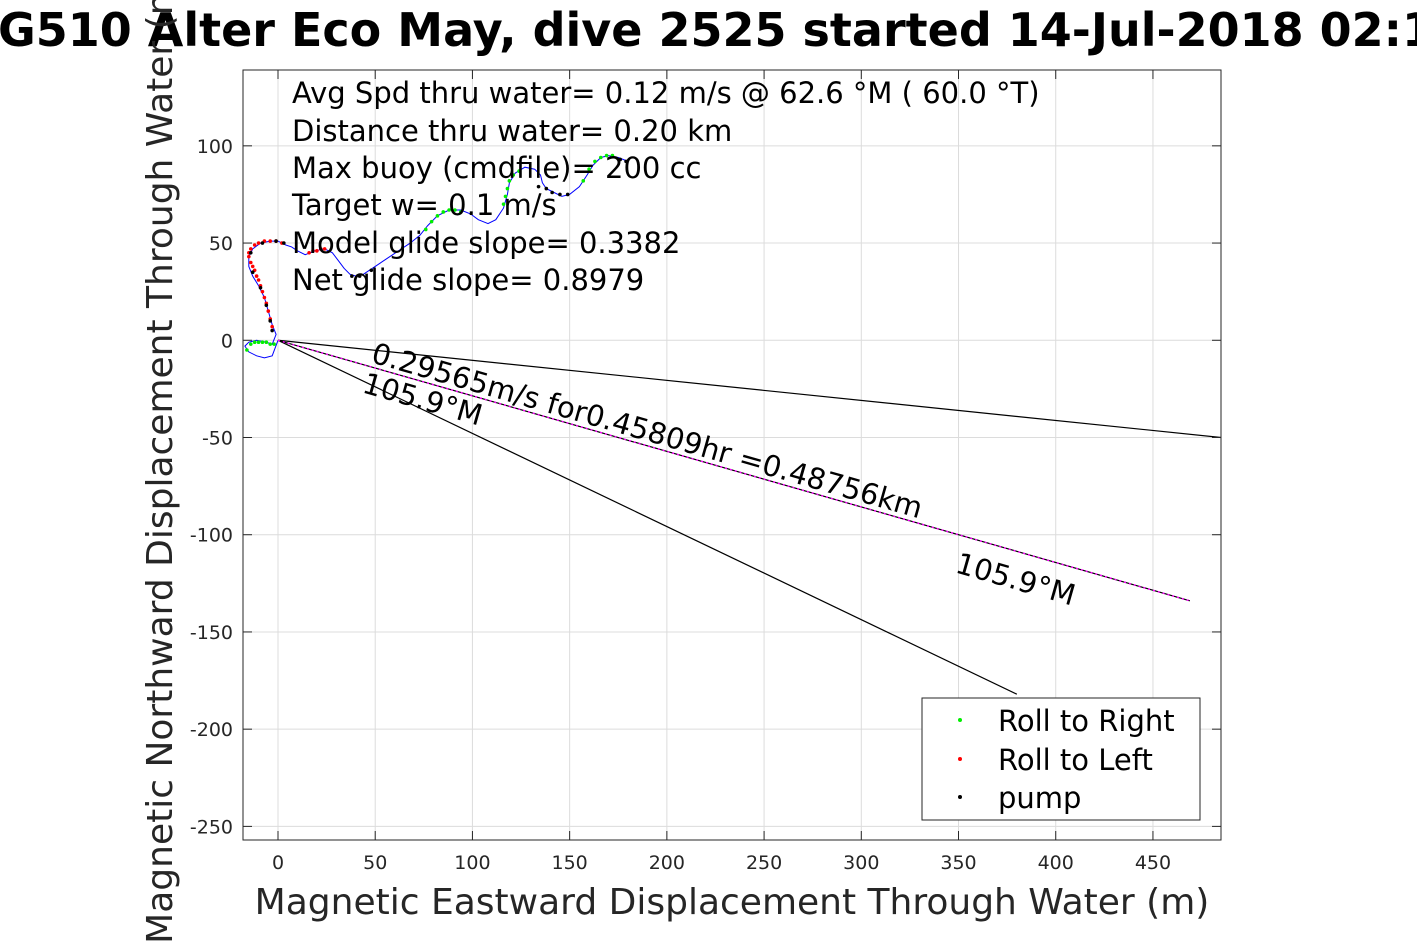 This screenshot has height=945, width=1417. Describe the element at coordinates (278, 863) in the screenshot. I see `x-tick-label: 0` at that location.